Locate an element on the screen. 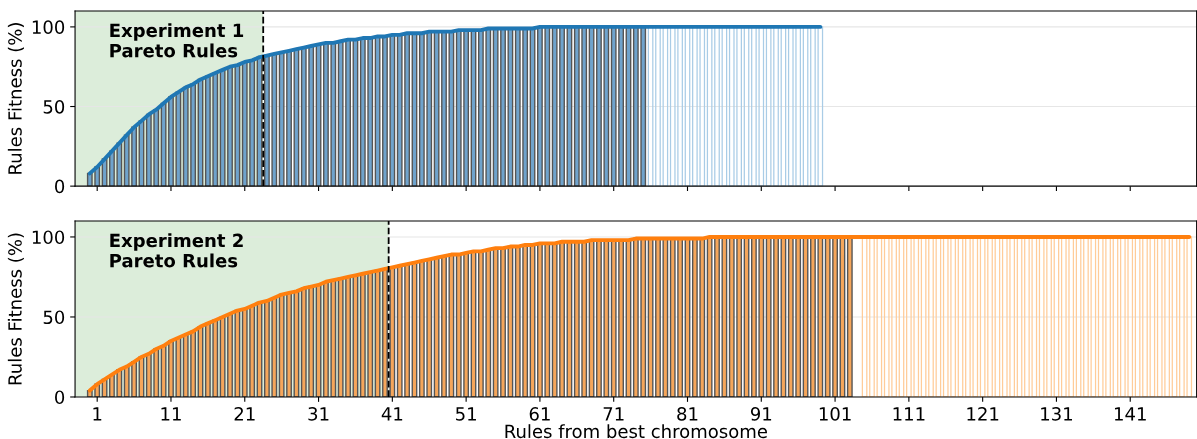  x-axis-title: Rules from best chromosome is located at coordinates (636, 431).